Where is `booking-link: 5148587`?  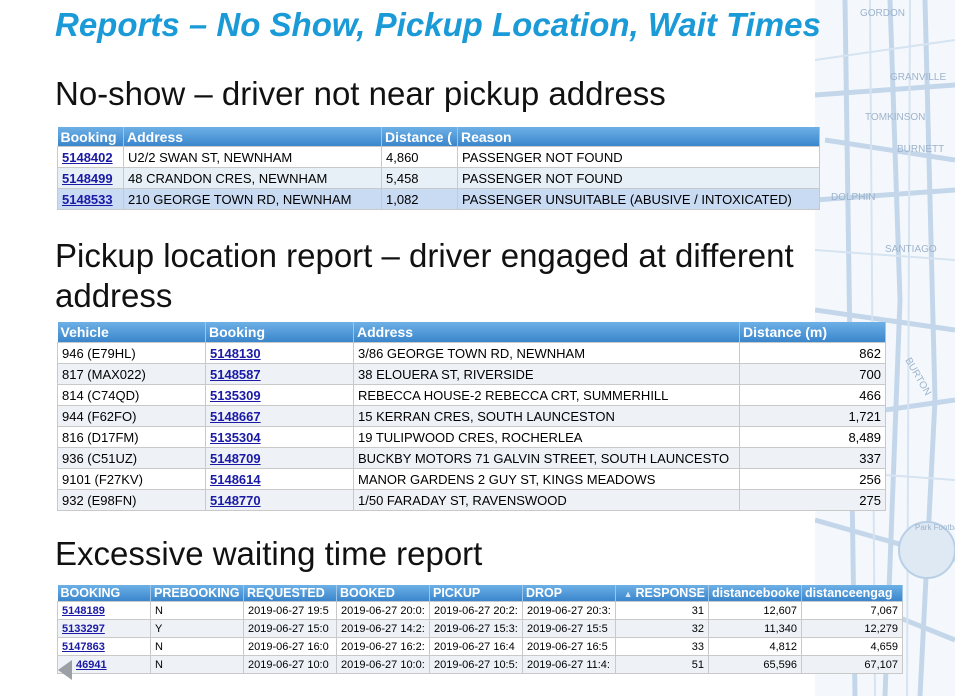
booking-link: 5148587 is located at coordinates (235, 374).